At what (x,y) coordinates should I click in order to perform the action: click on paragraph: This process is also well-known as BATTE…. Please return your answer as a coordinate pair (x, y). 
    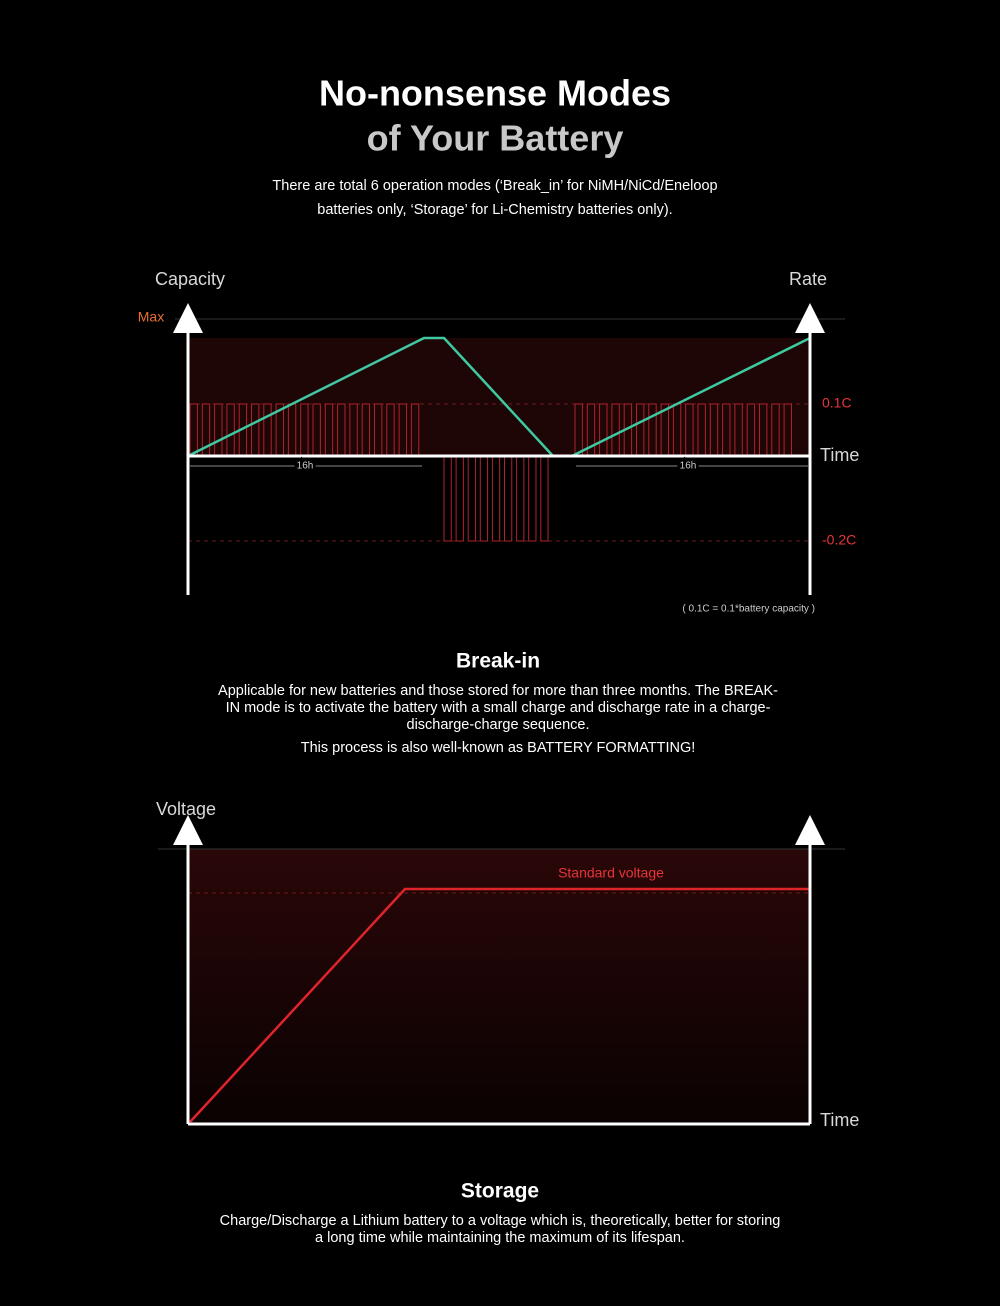
    Looking at the image, I should click on (498, 748).